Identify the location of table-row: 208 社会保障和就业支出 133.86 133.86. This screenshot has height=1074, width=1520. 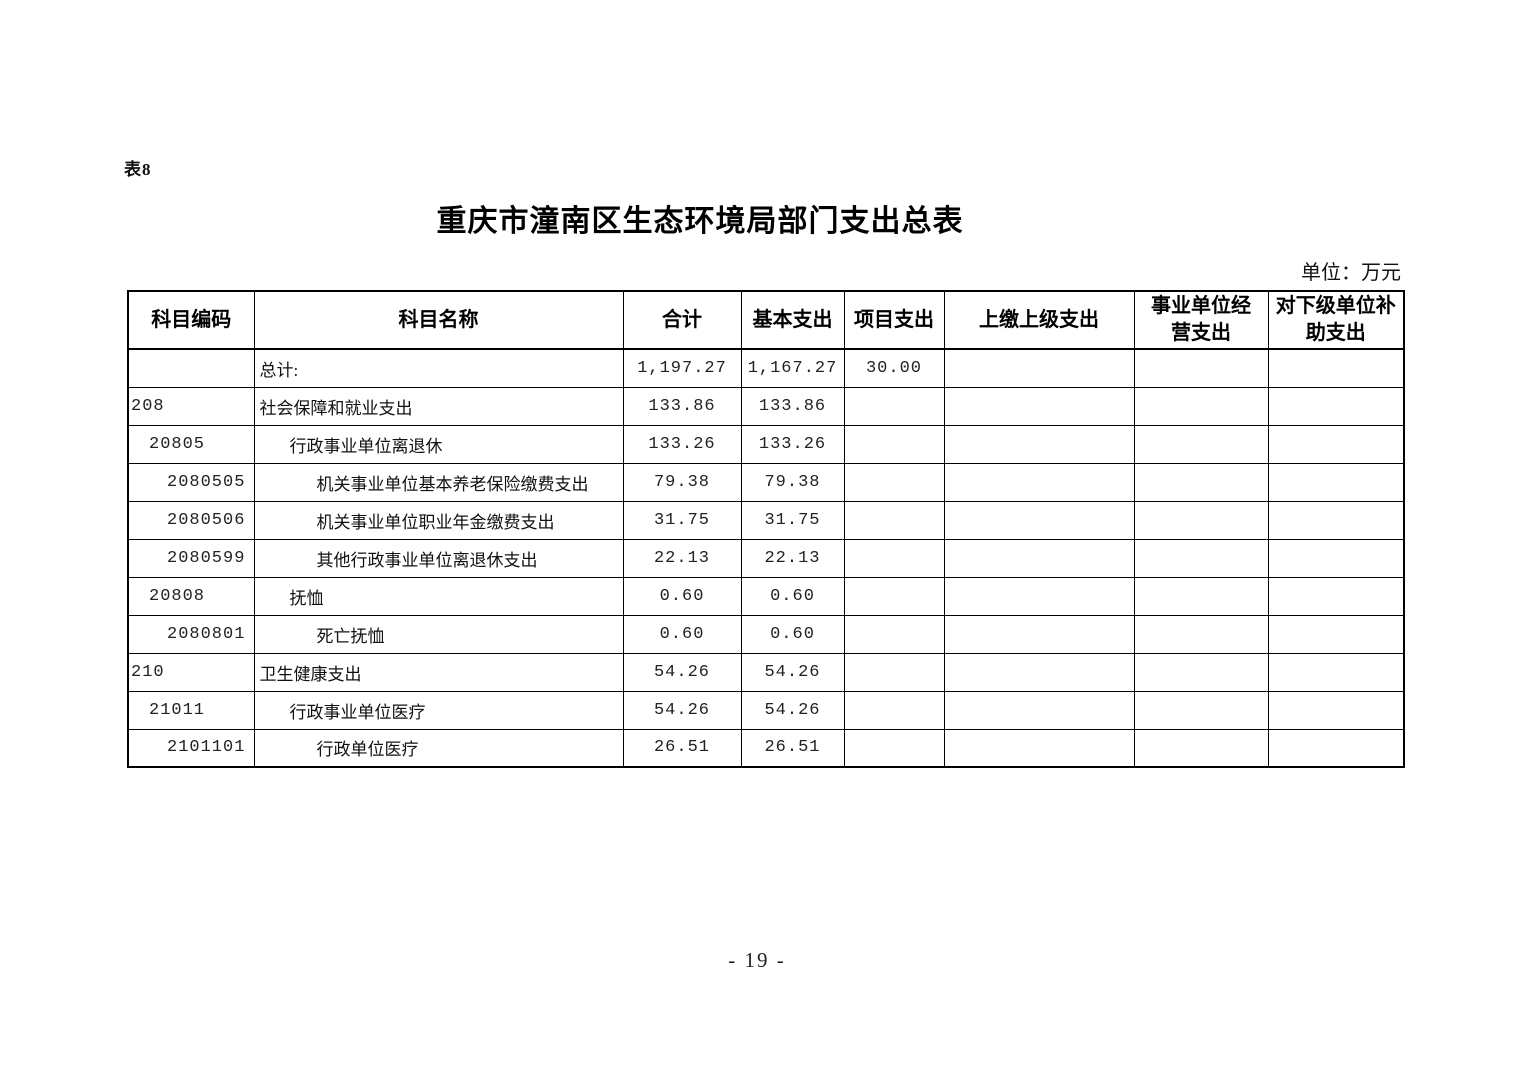
(766, 406).